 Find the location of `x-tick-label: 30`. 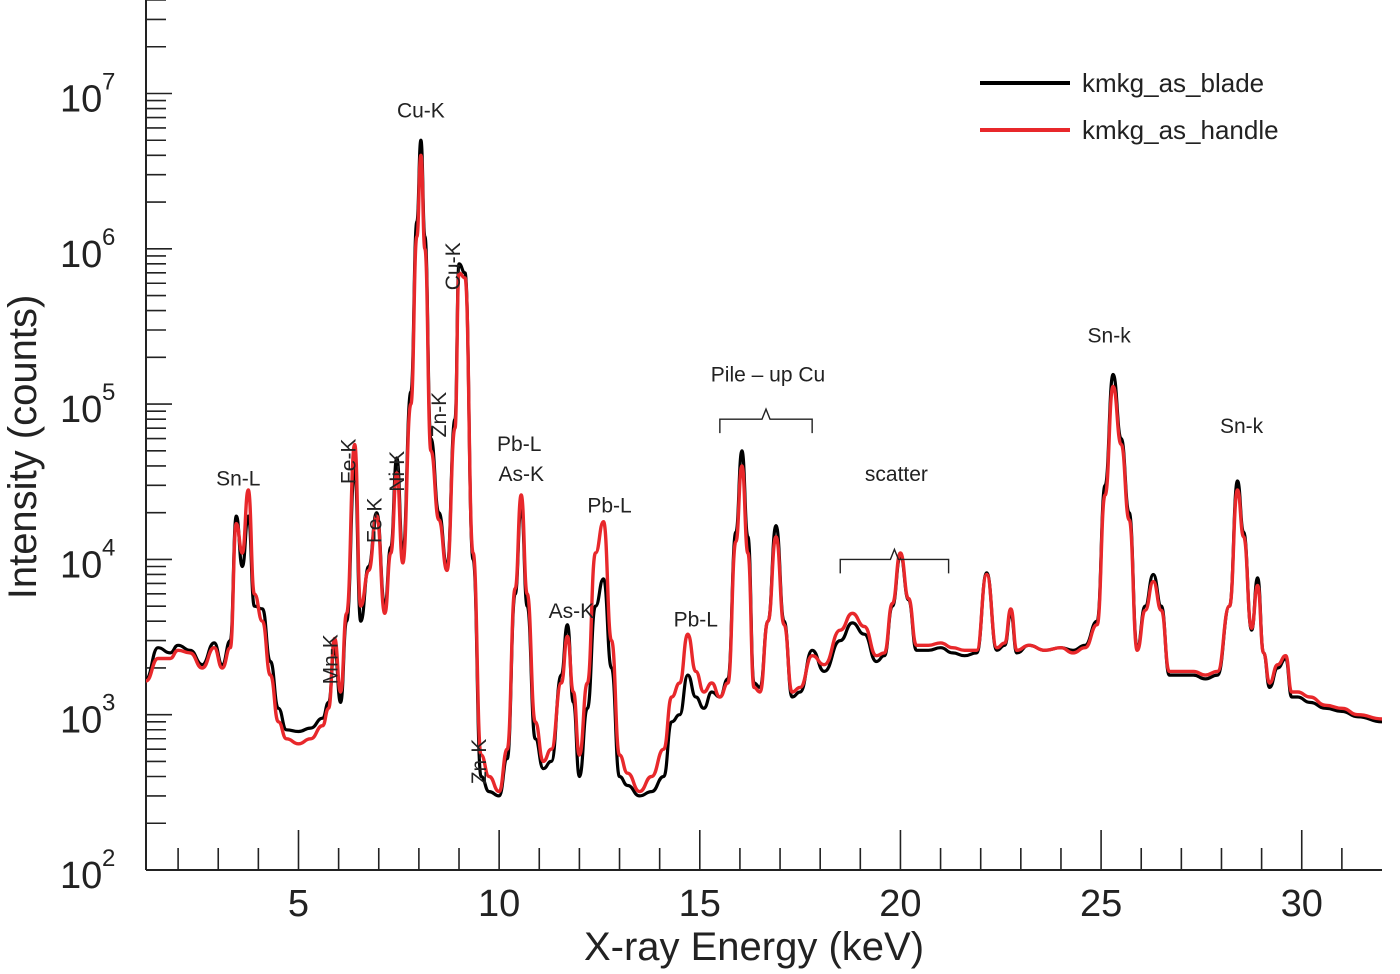

x-tick-label: 30 is located at coordinates (1302, 904).